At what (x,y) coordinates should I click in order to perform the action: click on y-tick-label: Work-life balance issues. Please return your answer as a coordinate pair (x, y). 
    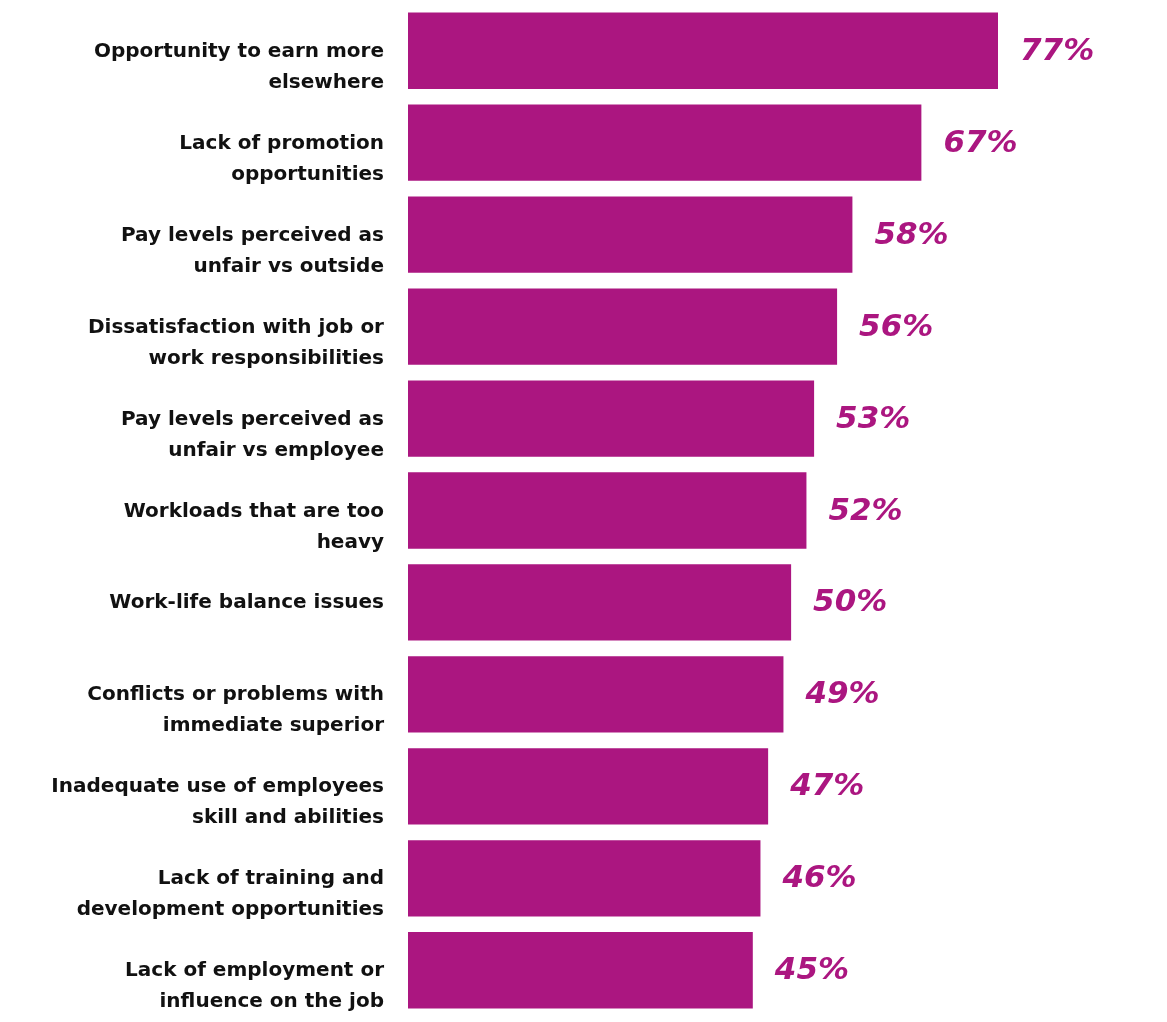
    Looking at the image, I should click on (246, 601).